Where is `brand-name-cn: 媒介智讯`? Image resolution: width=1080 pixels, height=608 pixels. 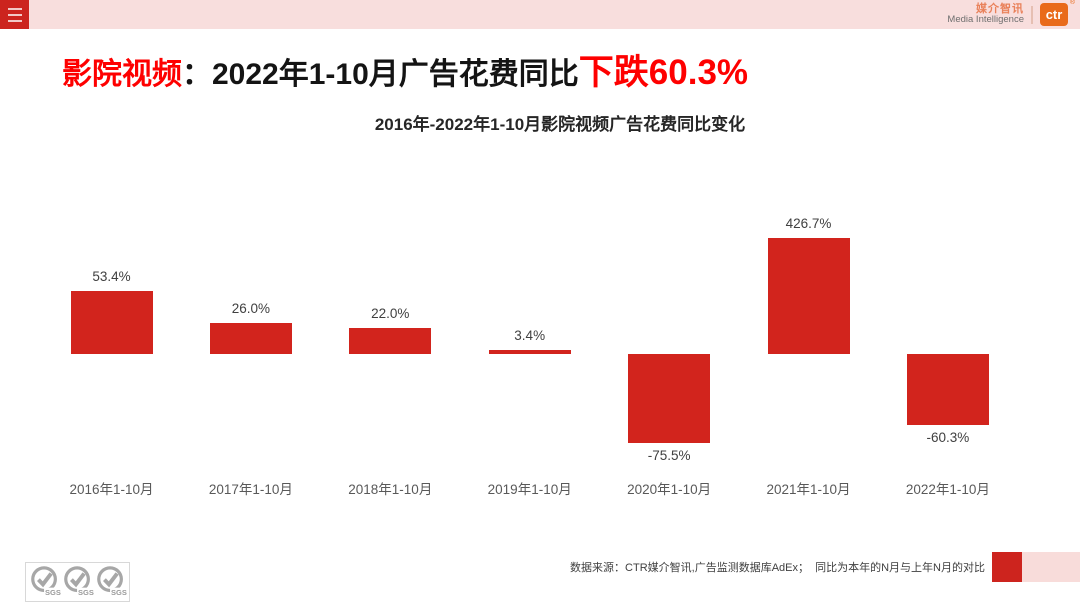
brand-name-cn: 媒介智讯 is located at coordinates (1000, 8).